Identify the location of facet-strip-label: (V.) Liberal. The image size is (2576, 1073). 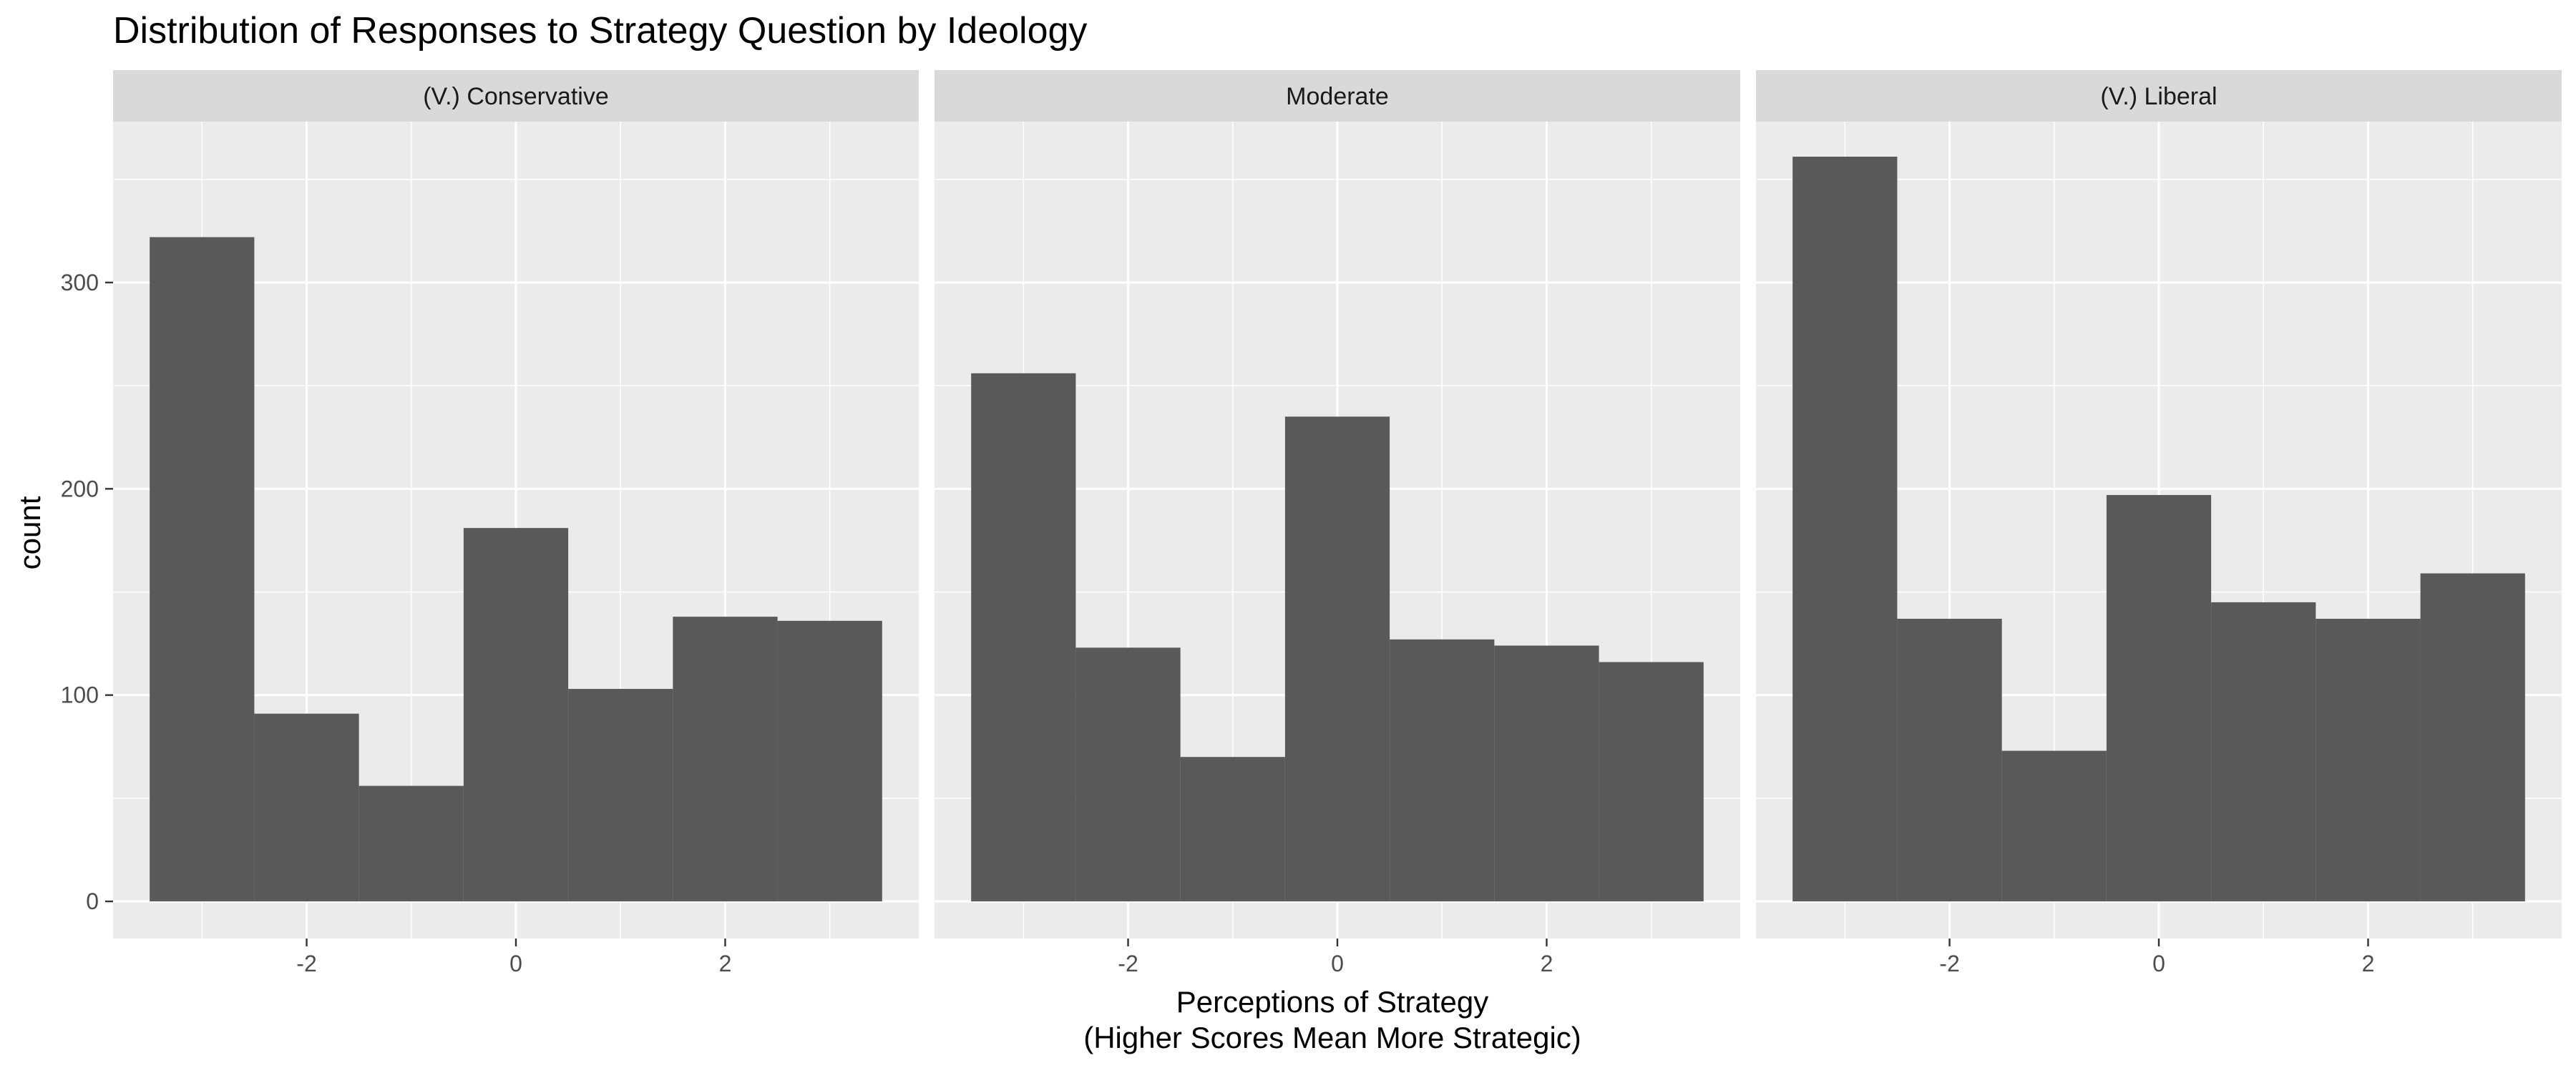
(2158, 96).